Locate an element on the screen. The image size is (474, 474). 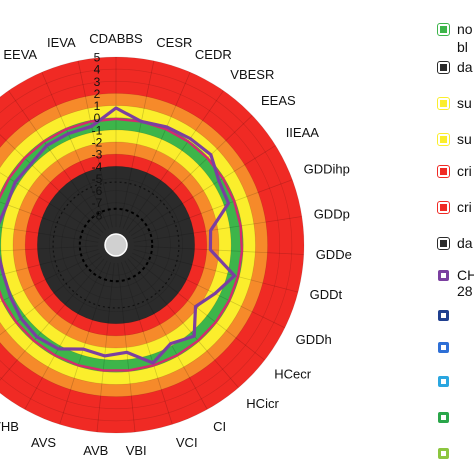
axis-label: EEVA is located at coordinates (20, 54).